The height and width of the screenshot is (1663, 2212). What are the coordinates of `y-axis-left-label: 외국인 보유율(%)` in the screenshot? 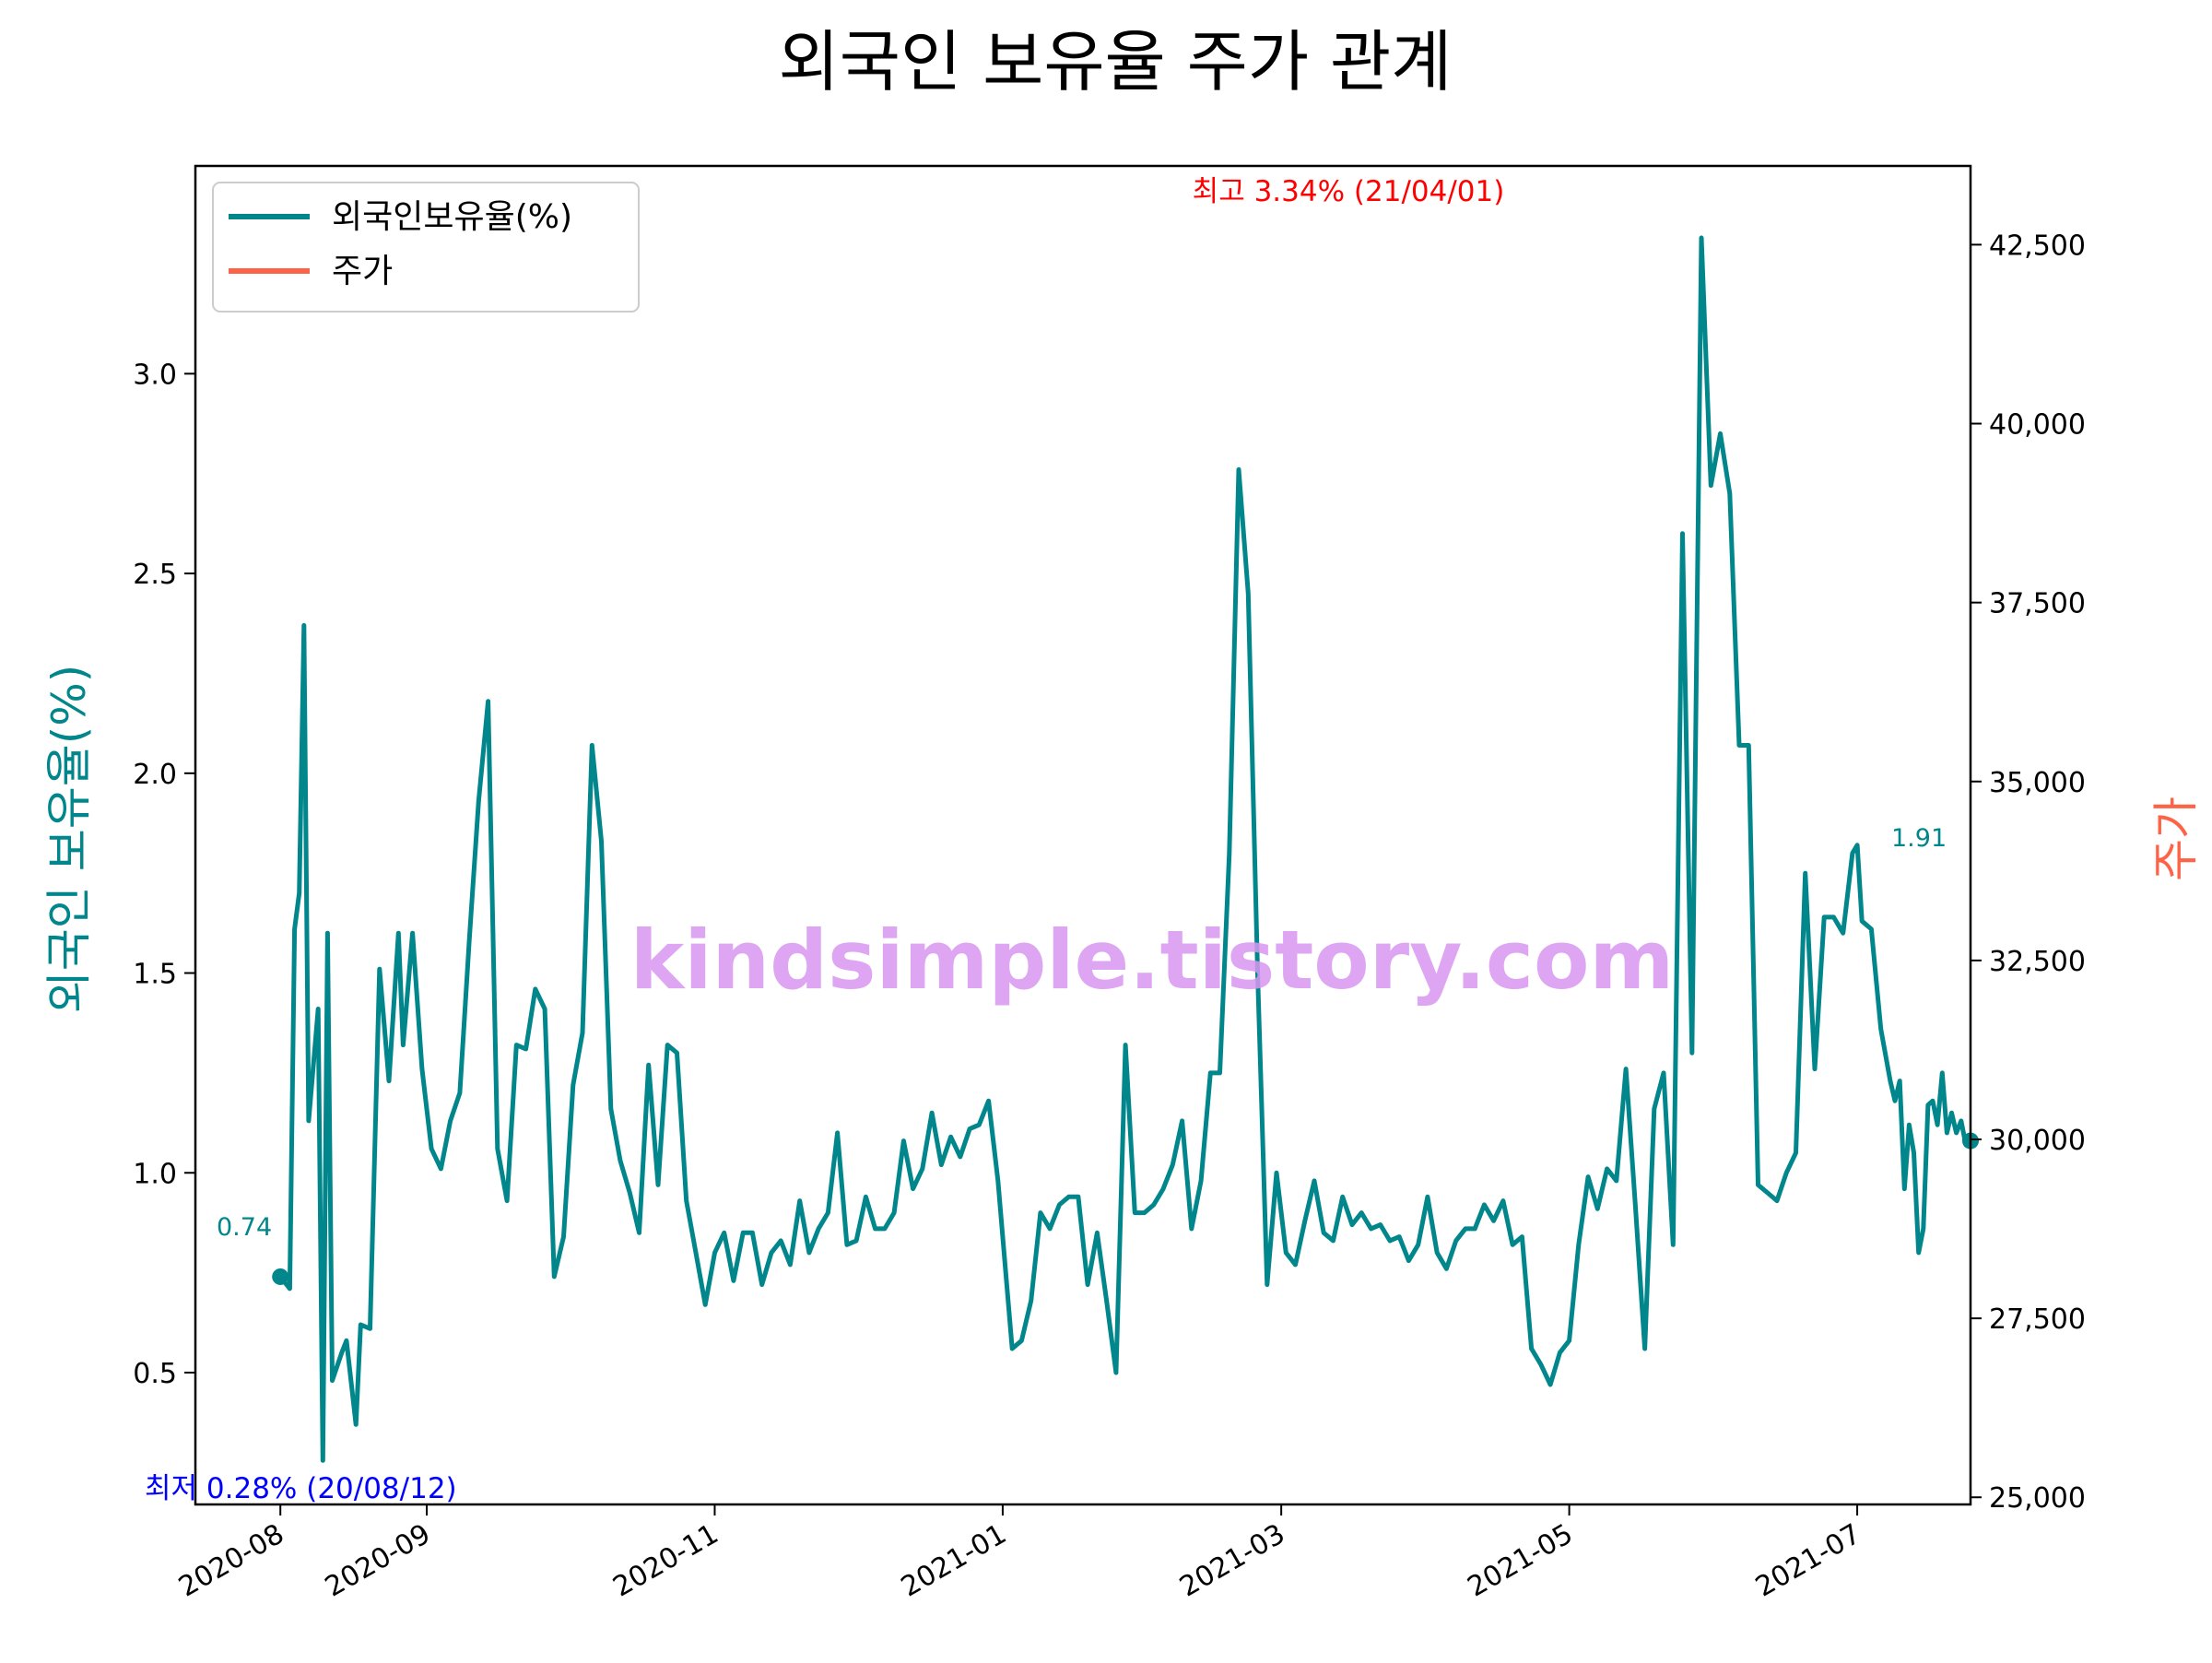 It's located at (69, 839).